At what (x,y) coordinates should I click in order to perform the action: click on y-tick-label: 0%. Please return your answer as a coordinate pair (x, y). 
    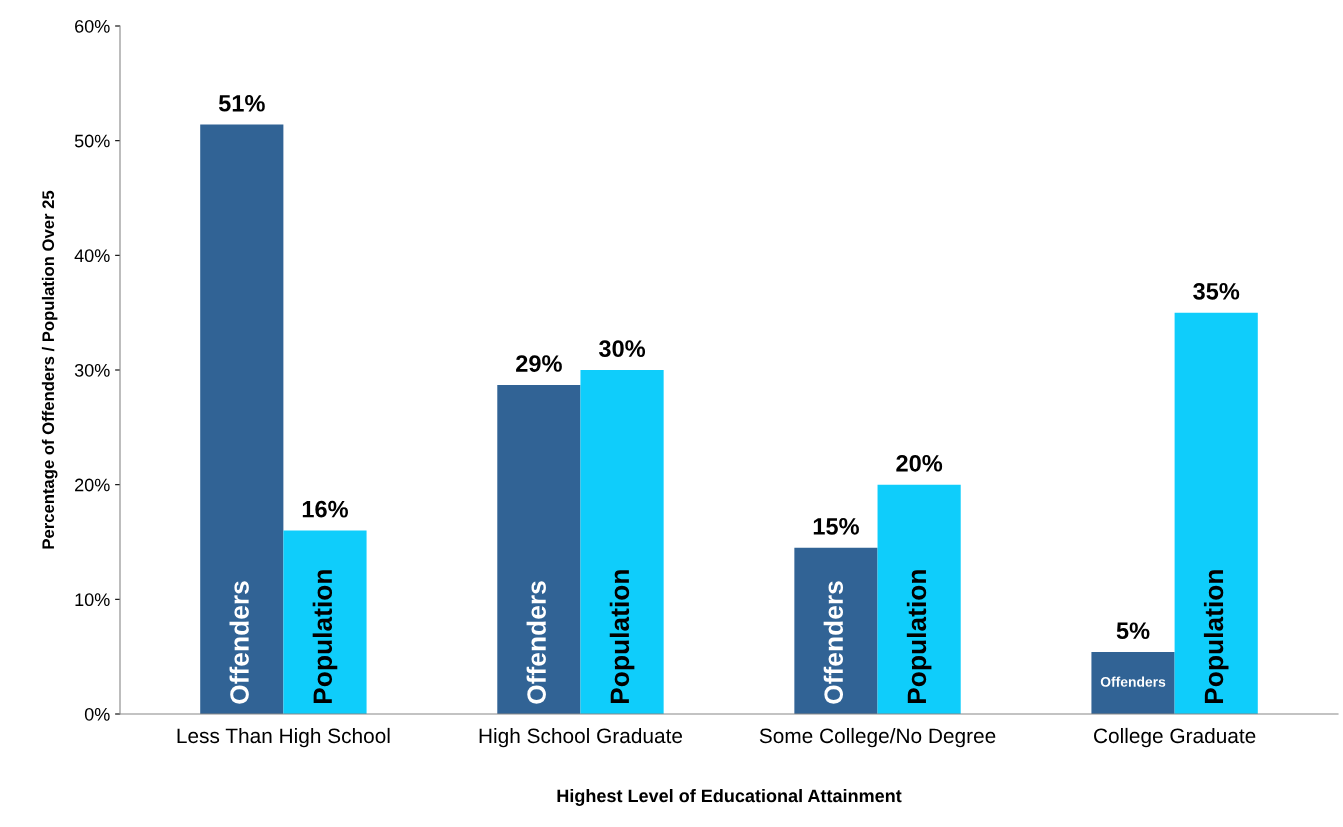
    Looking at the image, I should click on (97, 714).